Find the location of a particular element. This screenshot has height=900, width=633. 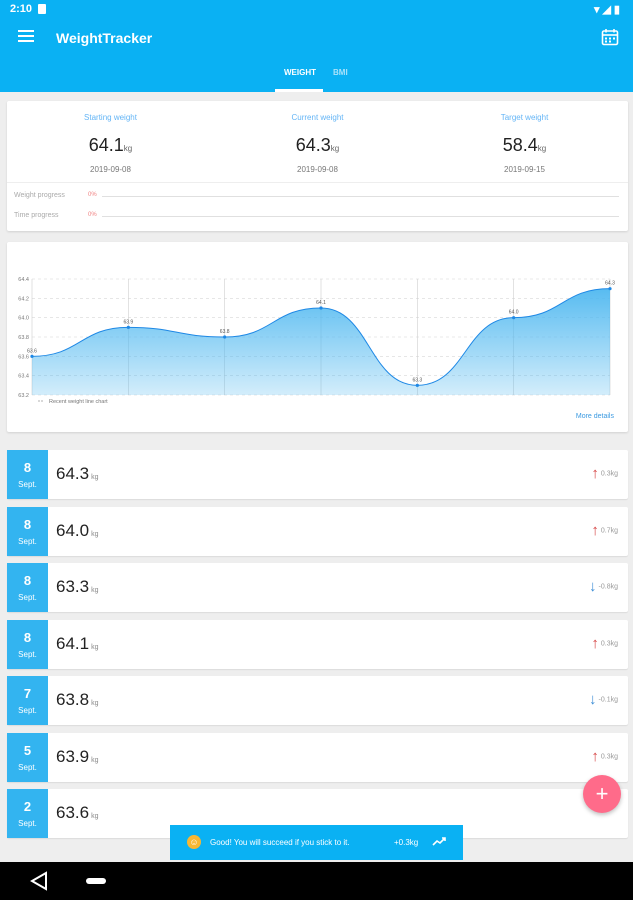

starting-weight-value: 64.1kg is located at coordinates (110, 145).